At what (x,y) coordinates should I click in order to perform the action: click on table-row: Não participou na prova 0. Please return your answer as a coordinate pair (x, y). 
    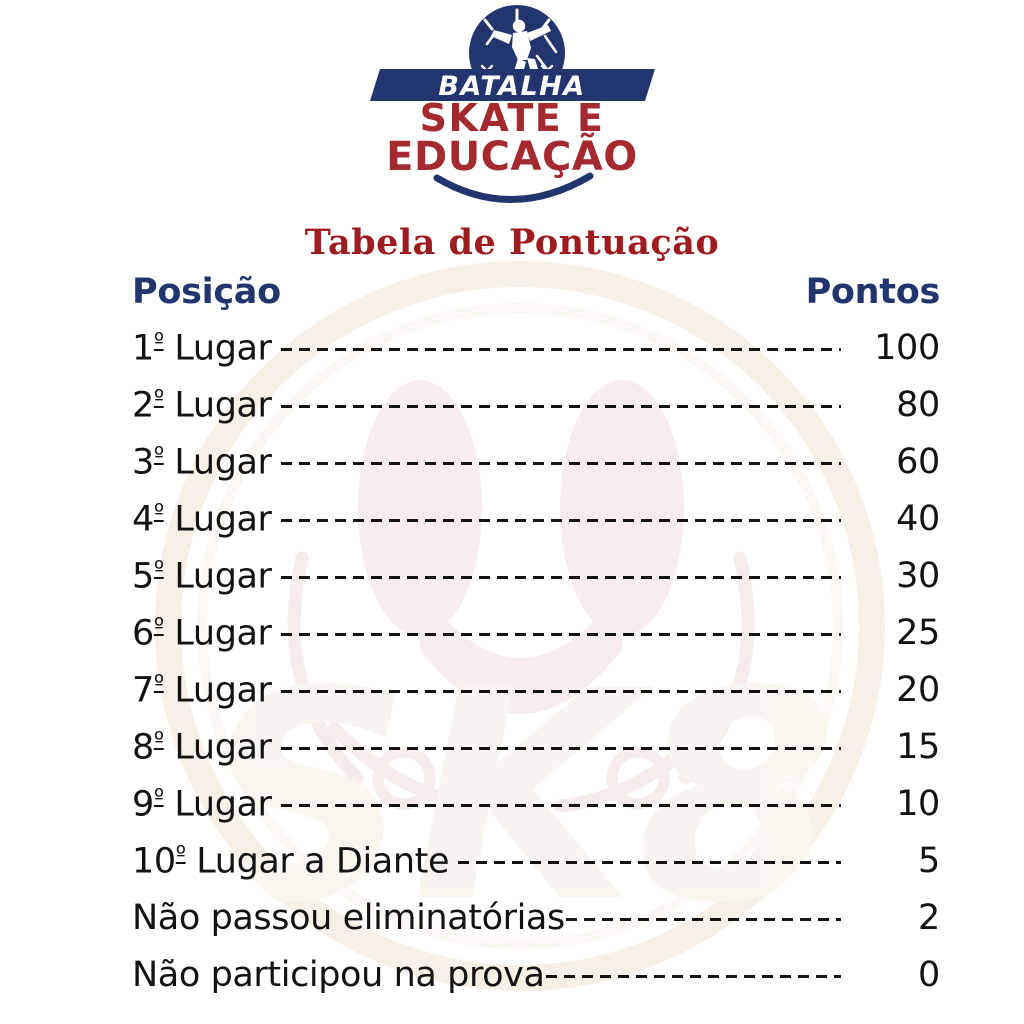
    Looking at the image, I should click on (536, 975).